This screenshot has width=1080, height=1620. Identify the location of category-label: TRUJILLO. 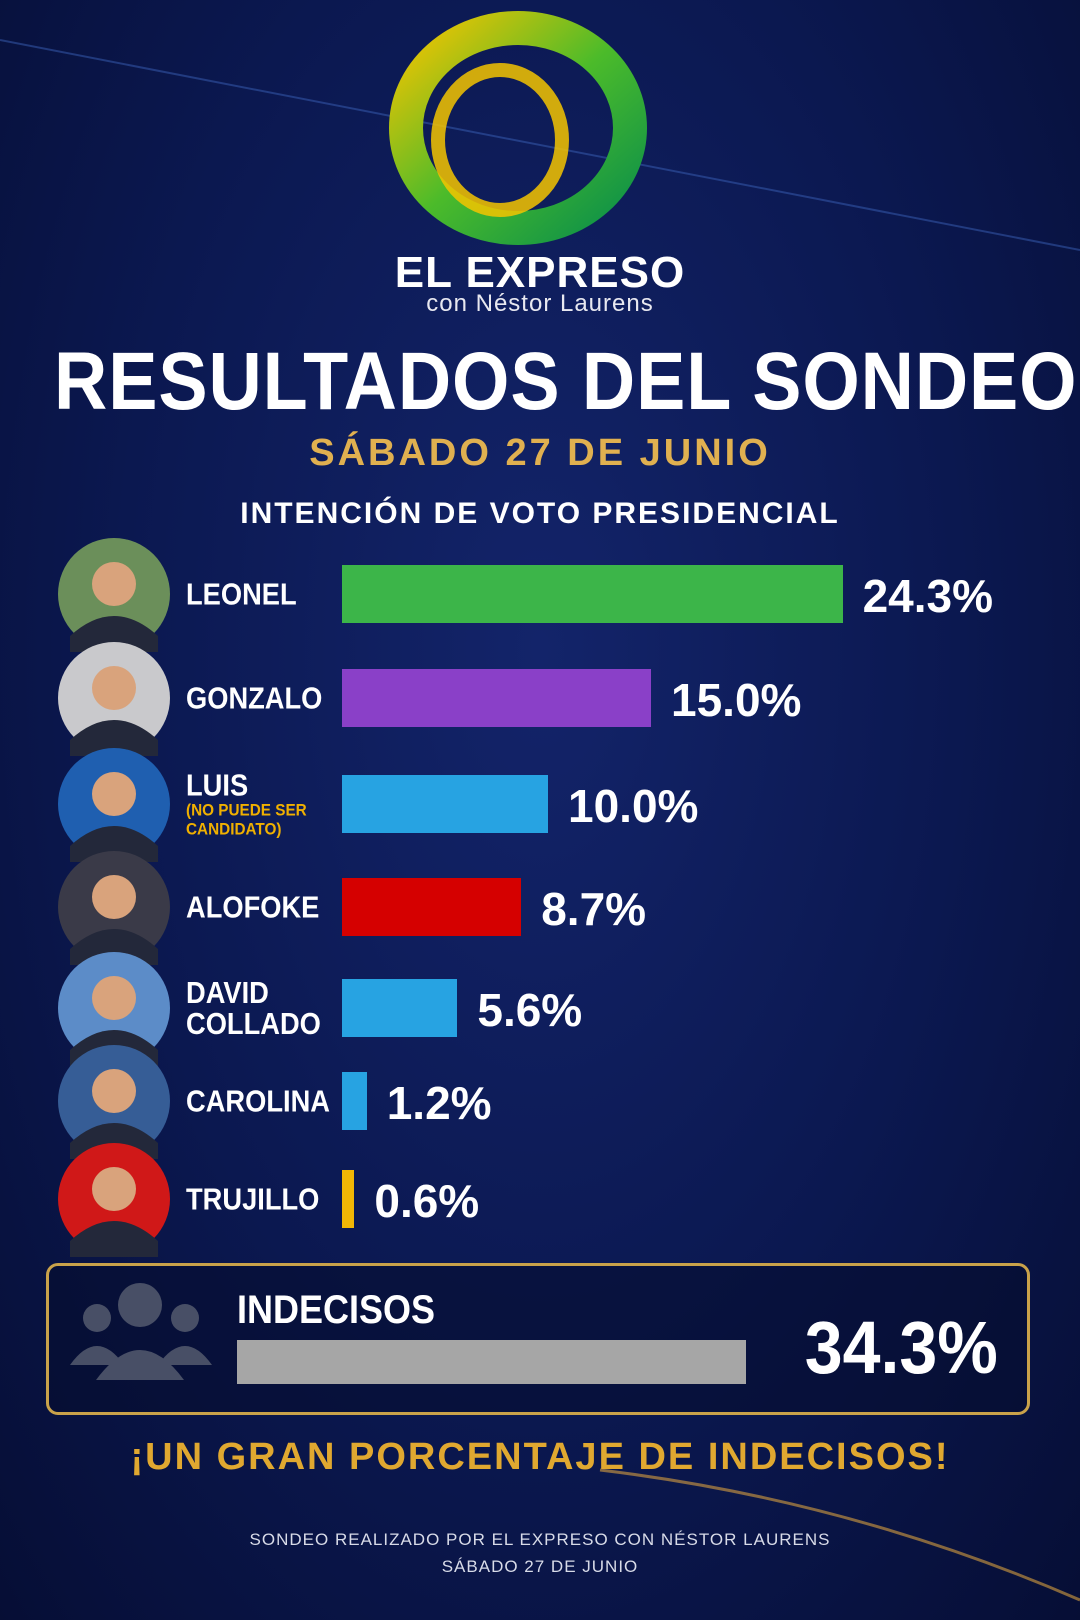
(253, 1199).